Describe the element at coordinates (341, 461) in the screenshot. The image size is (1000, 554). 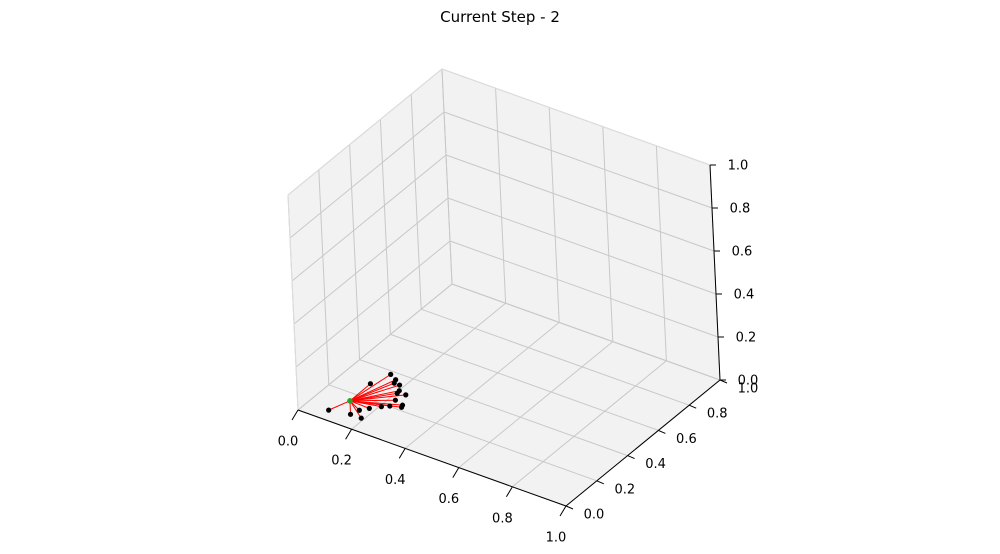
I see `x-tick-label: 0.2` at that location.